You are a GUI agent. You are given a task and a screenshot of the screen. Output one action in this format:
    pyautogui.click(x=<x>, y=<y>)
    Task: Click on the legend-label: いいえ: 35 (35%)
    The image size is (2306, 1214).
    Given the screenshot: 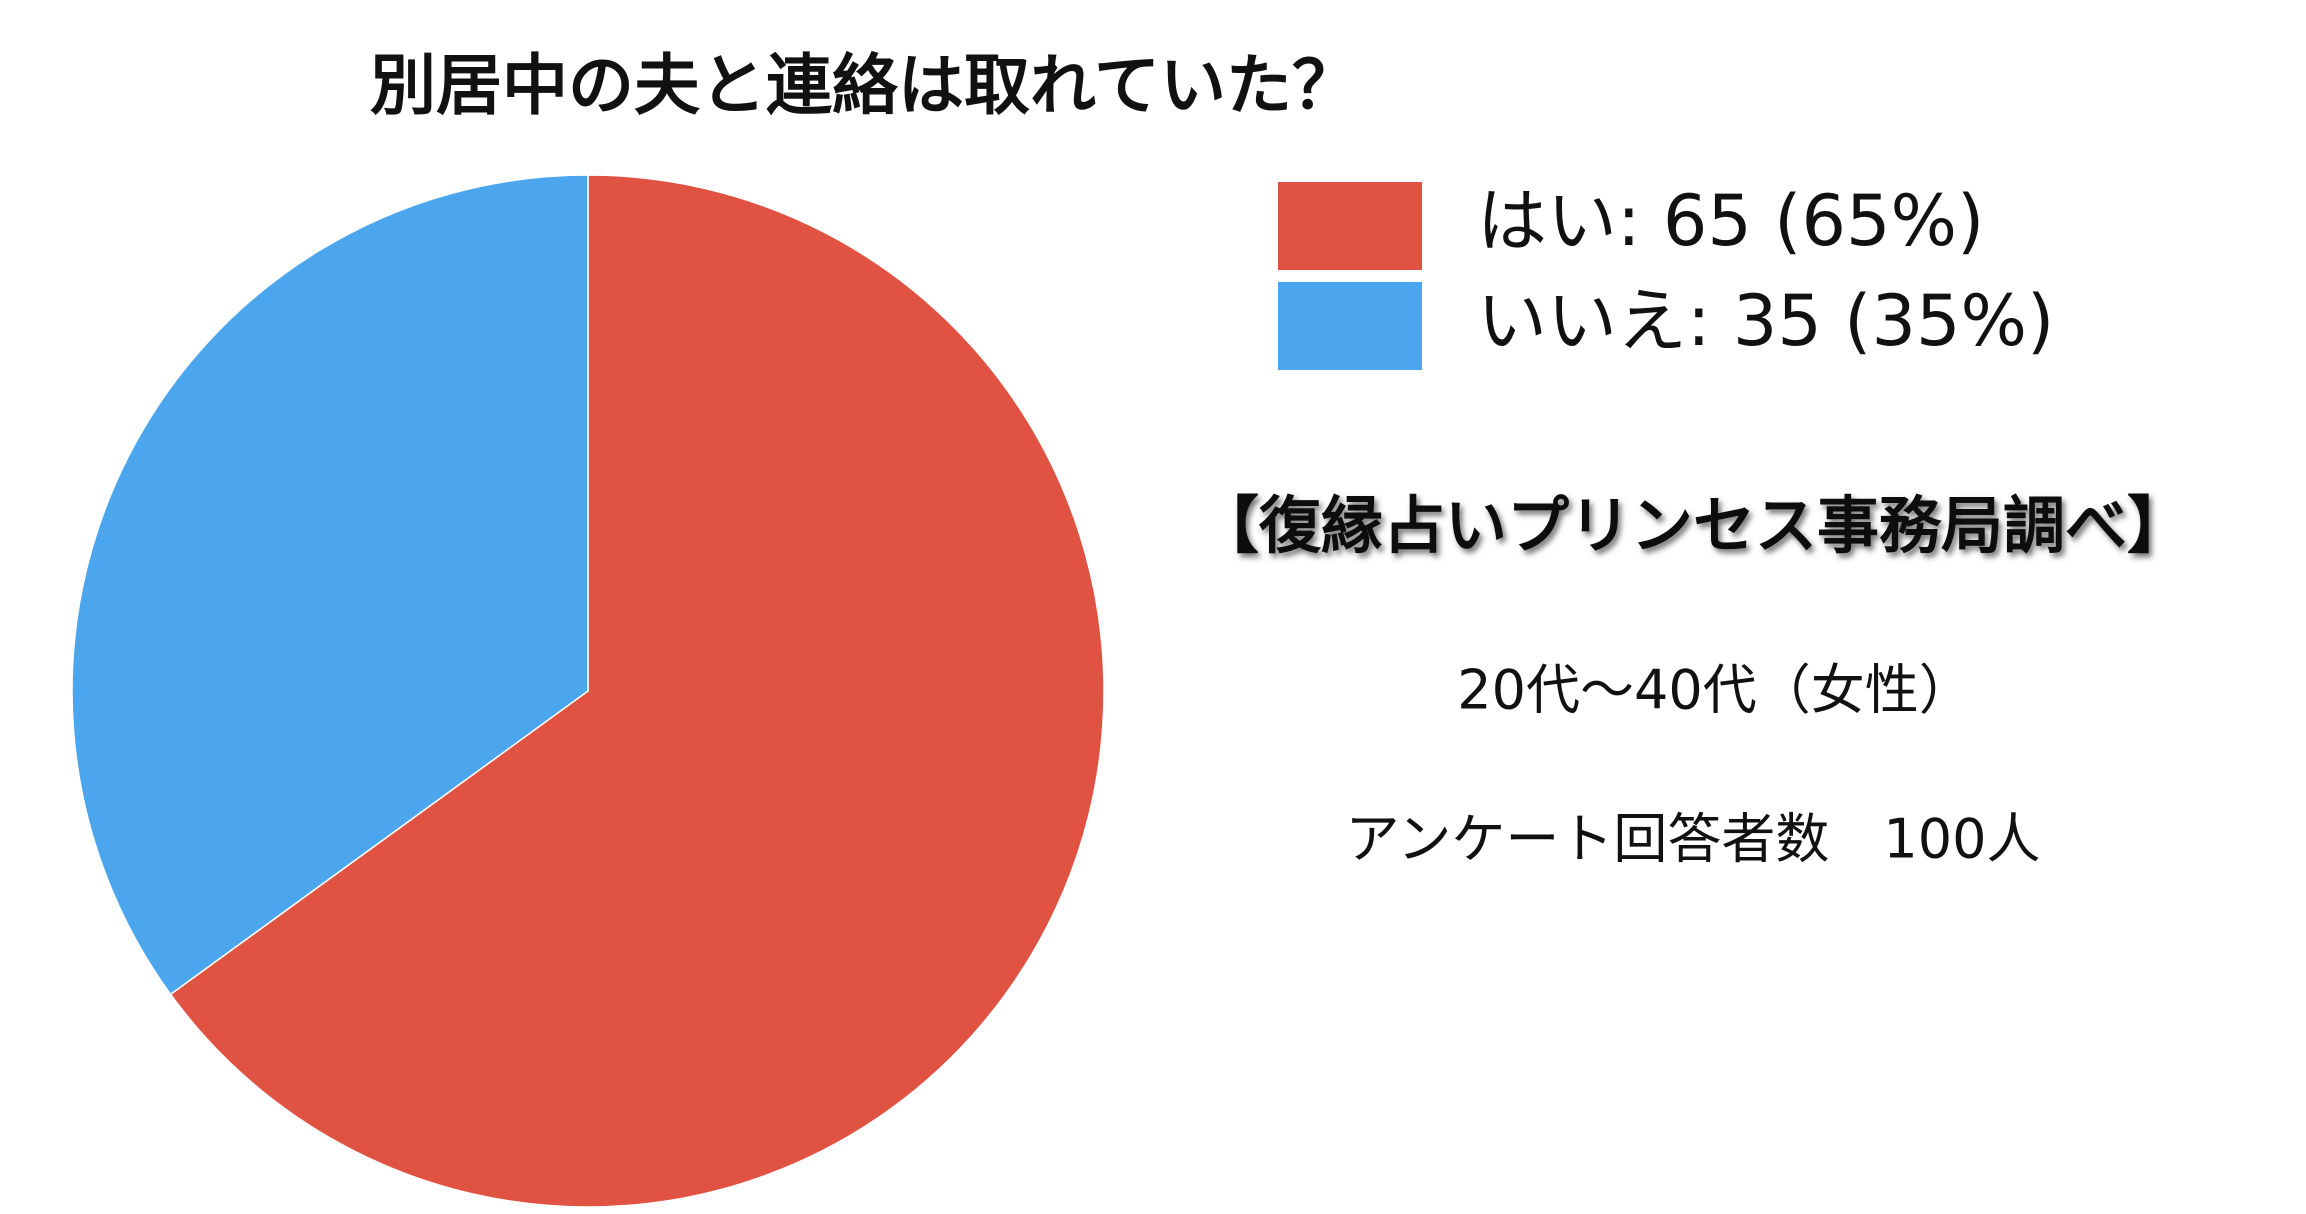 What is the action you would take?
    pyautogui.click(x=1765, y=321)
    